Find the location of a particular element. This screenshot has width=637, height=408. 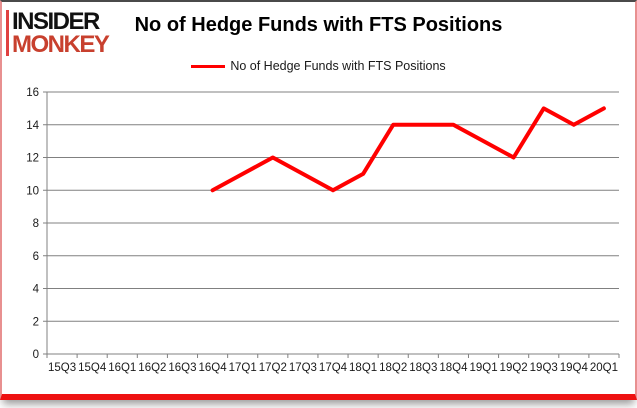

y-axis-label: 10 is located at coordinates (32, 191).